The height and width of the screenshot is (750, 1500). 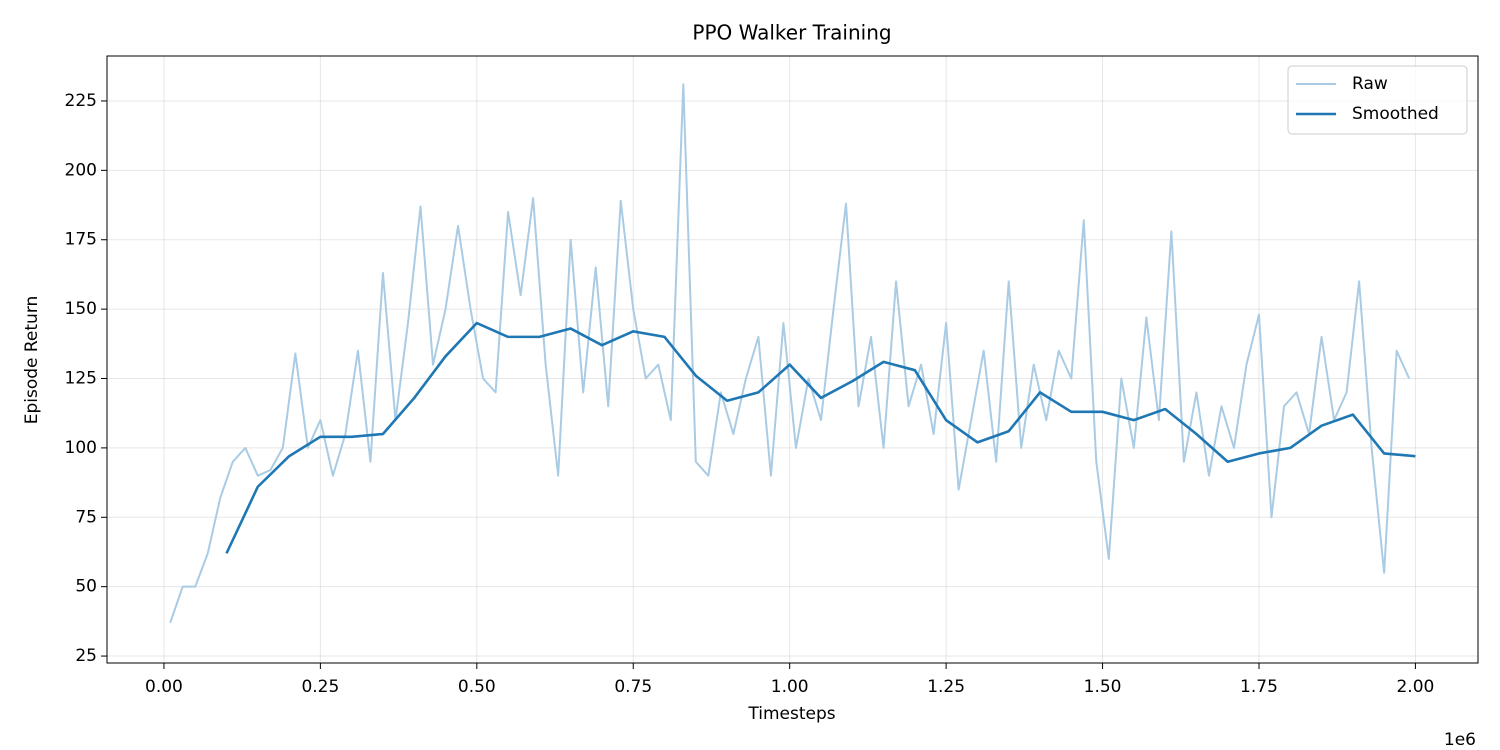 I want to click on legend-label: Smoothed, so click(x=1395, y=114).